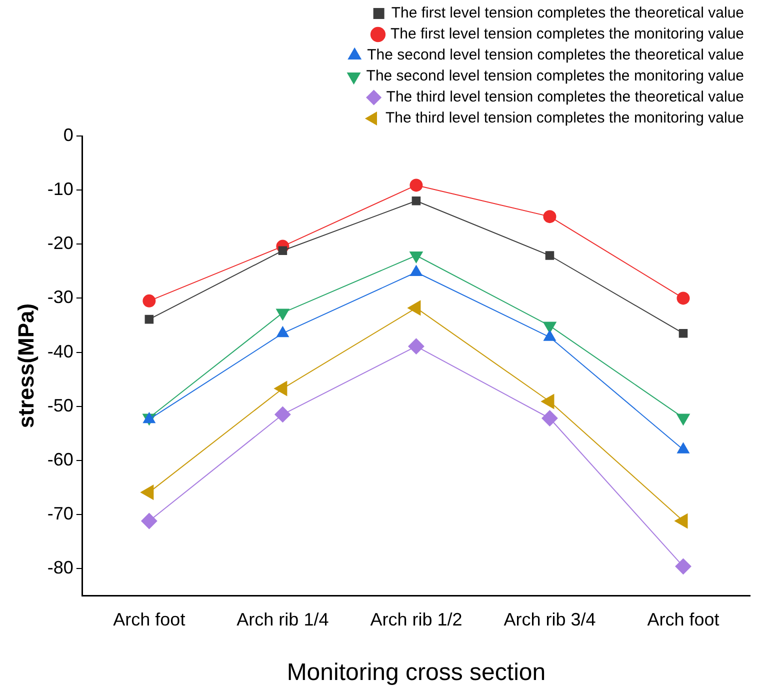  I want to click on y-tick-label: -30, so click(60, 297).